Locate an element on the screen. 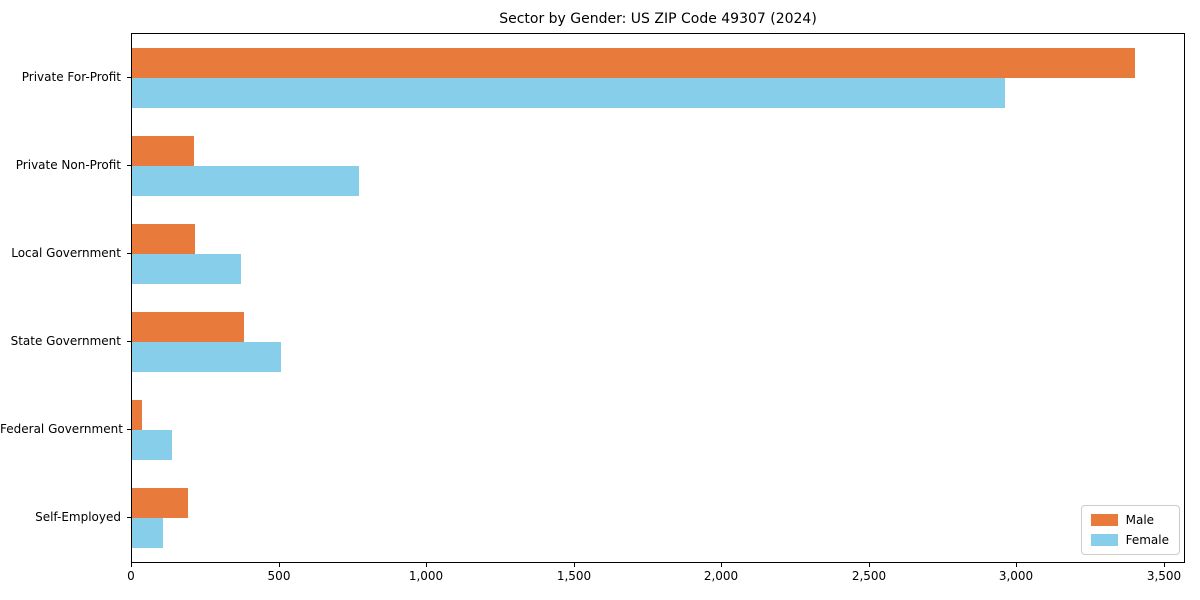 Image resolution: width=1200 pixels, height=600 pixels. x-tick-label: 3,000 is located at coordinates (1016, 576).